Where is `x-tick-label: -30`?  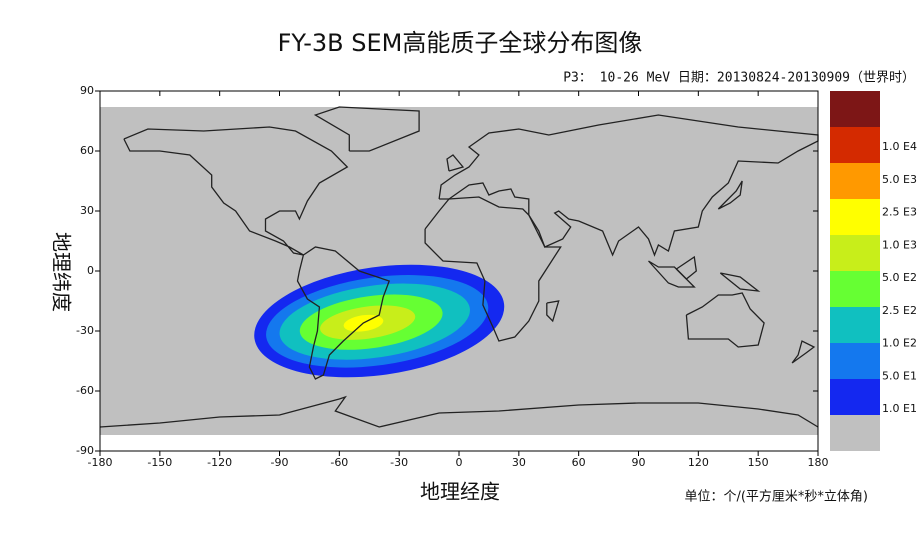
x-tick-label: -30 is located at coordinates (399, 462).